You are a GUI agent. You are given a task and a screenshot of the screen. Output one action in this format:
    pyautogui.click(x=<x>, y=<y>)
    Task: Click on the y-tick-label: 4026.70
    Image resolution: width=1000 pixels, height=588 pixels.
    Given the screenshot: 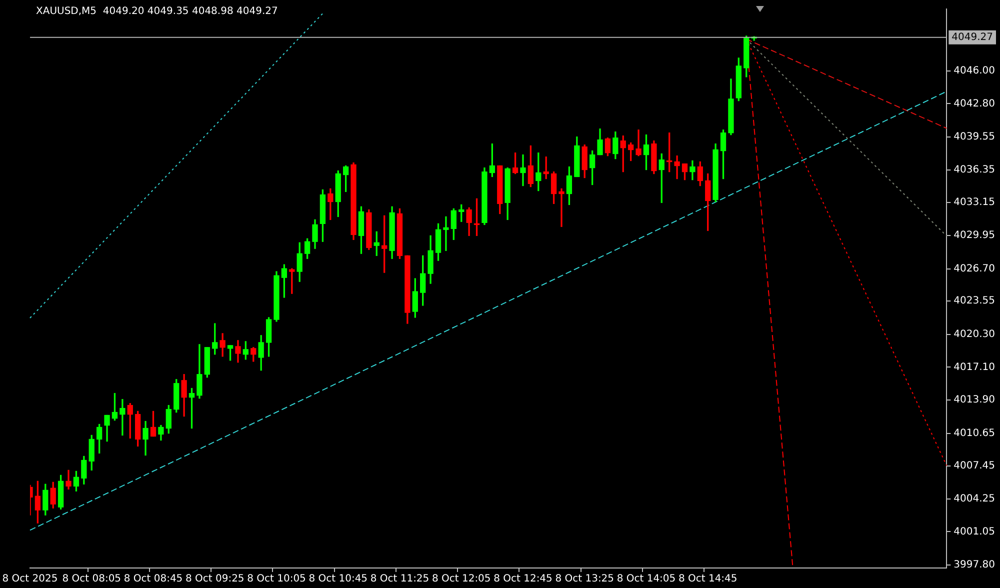 What is the action you would take?
    pyautogui.click(x=975, y=268)
    